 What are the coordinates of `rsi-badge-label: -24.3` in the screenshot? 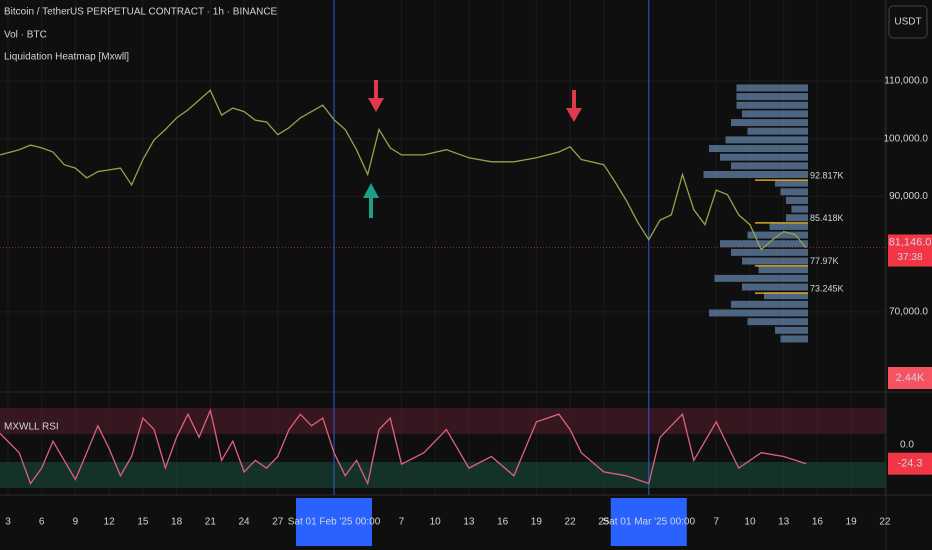 It's located at (909, 464).